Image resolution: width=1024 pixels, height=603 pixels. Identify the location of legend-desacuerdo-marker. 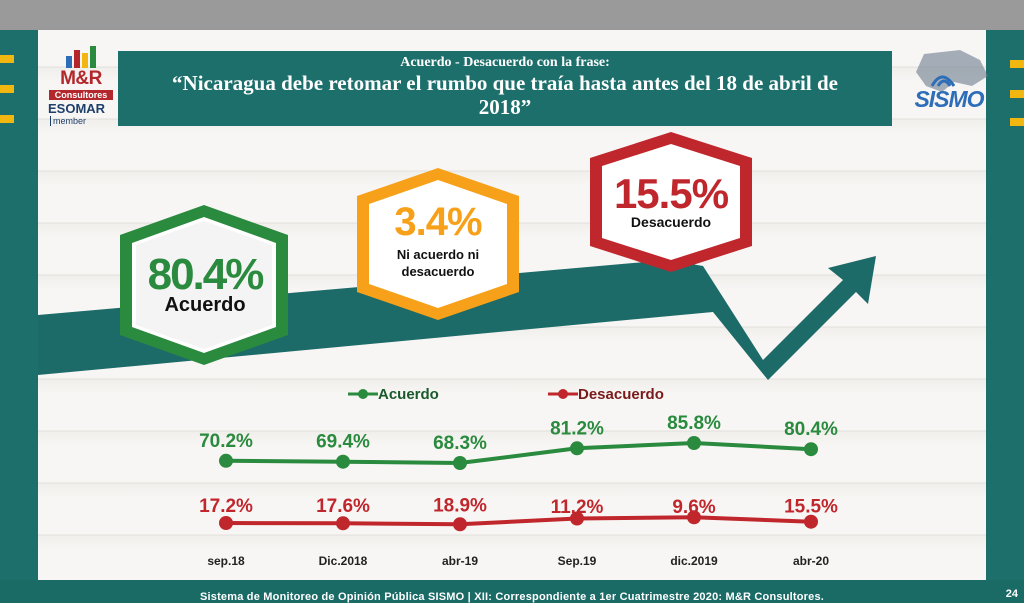
(563, 394).